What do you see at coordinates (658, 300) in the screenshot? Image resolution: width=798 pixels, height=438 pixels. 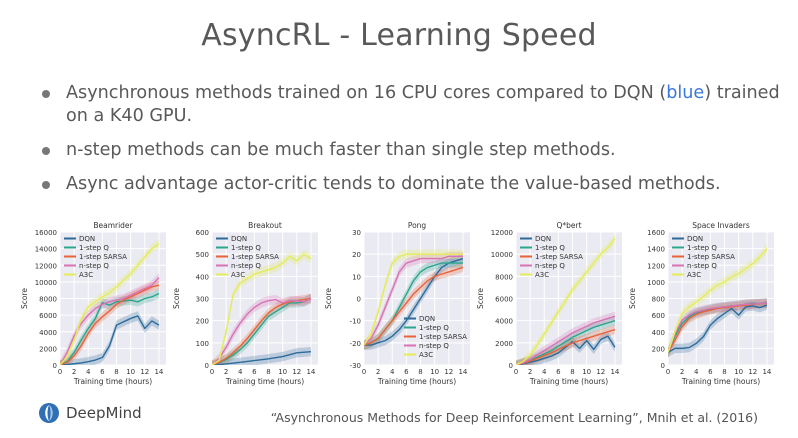 I see `y-tick-label: 800` at bounding box center [658, 300].